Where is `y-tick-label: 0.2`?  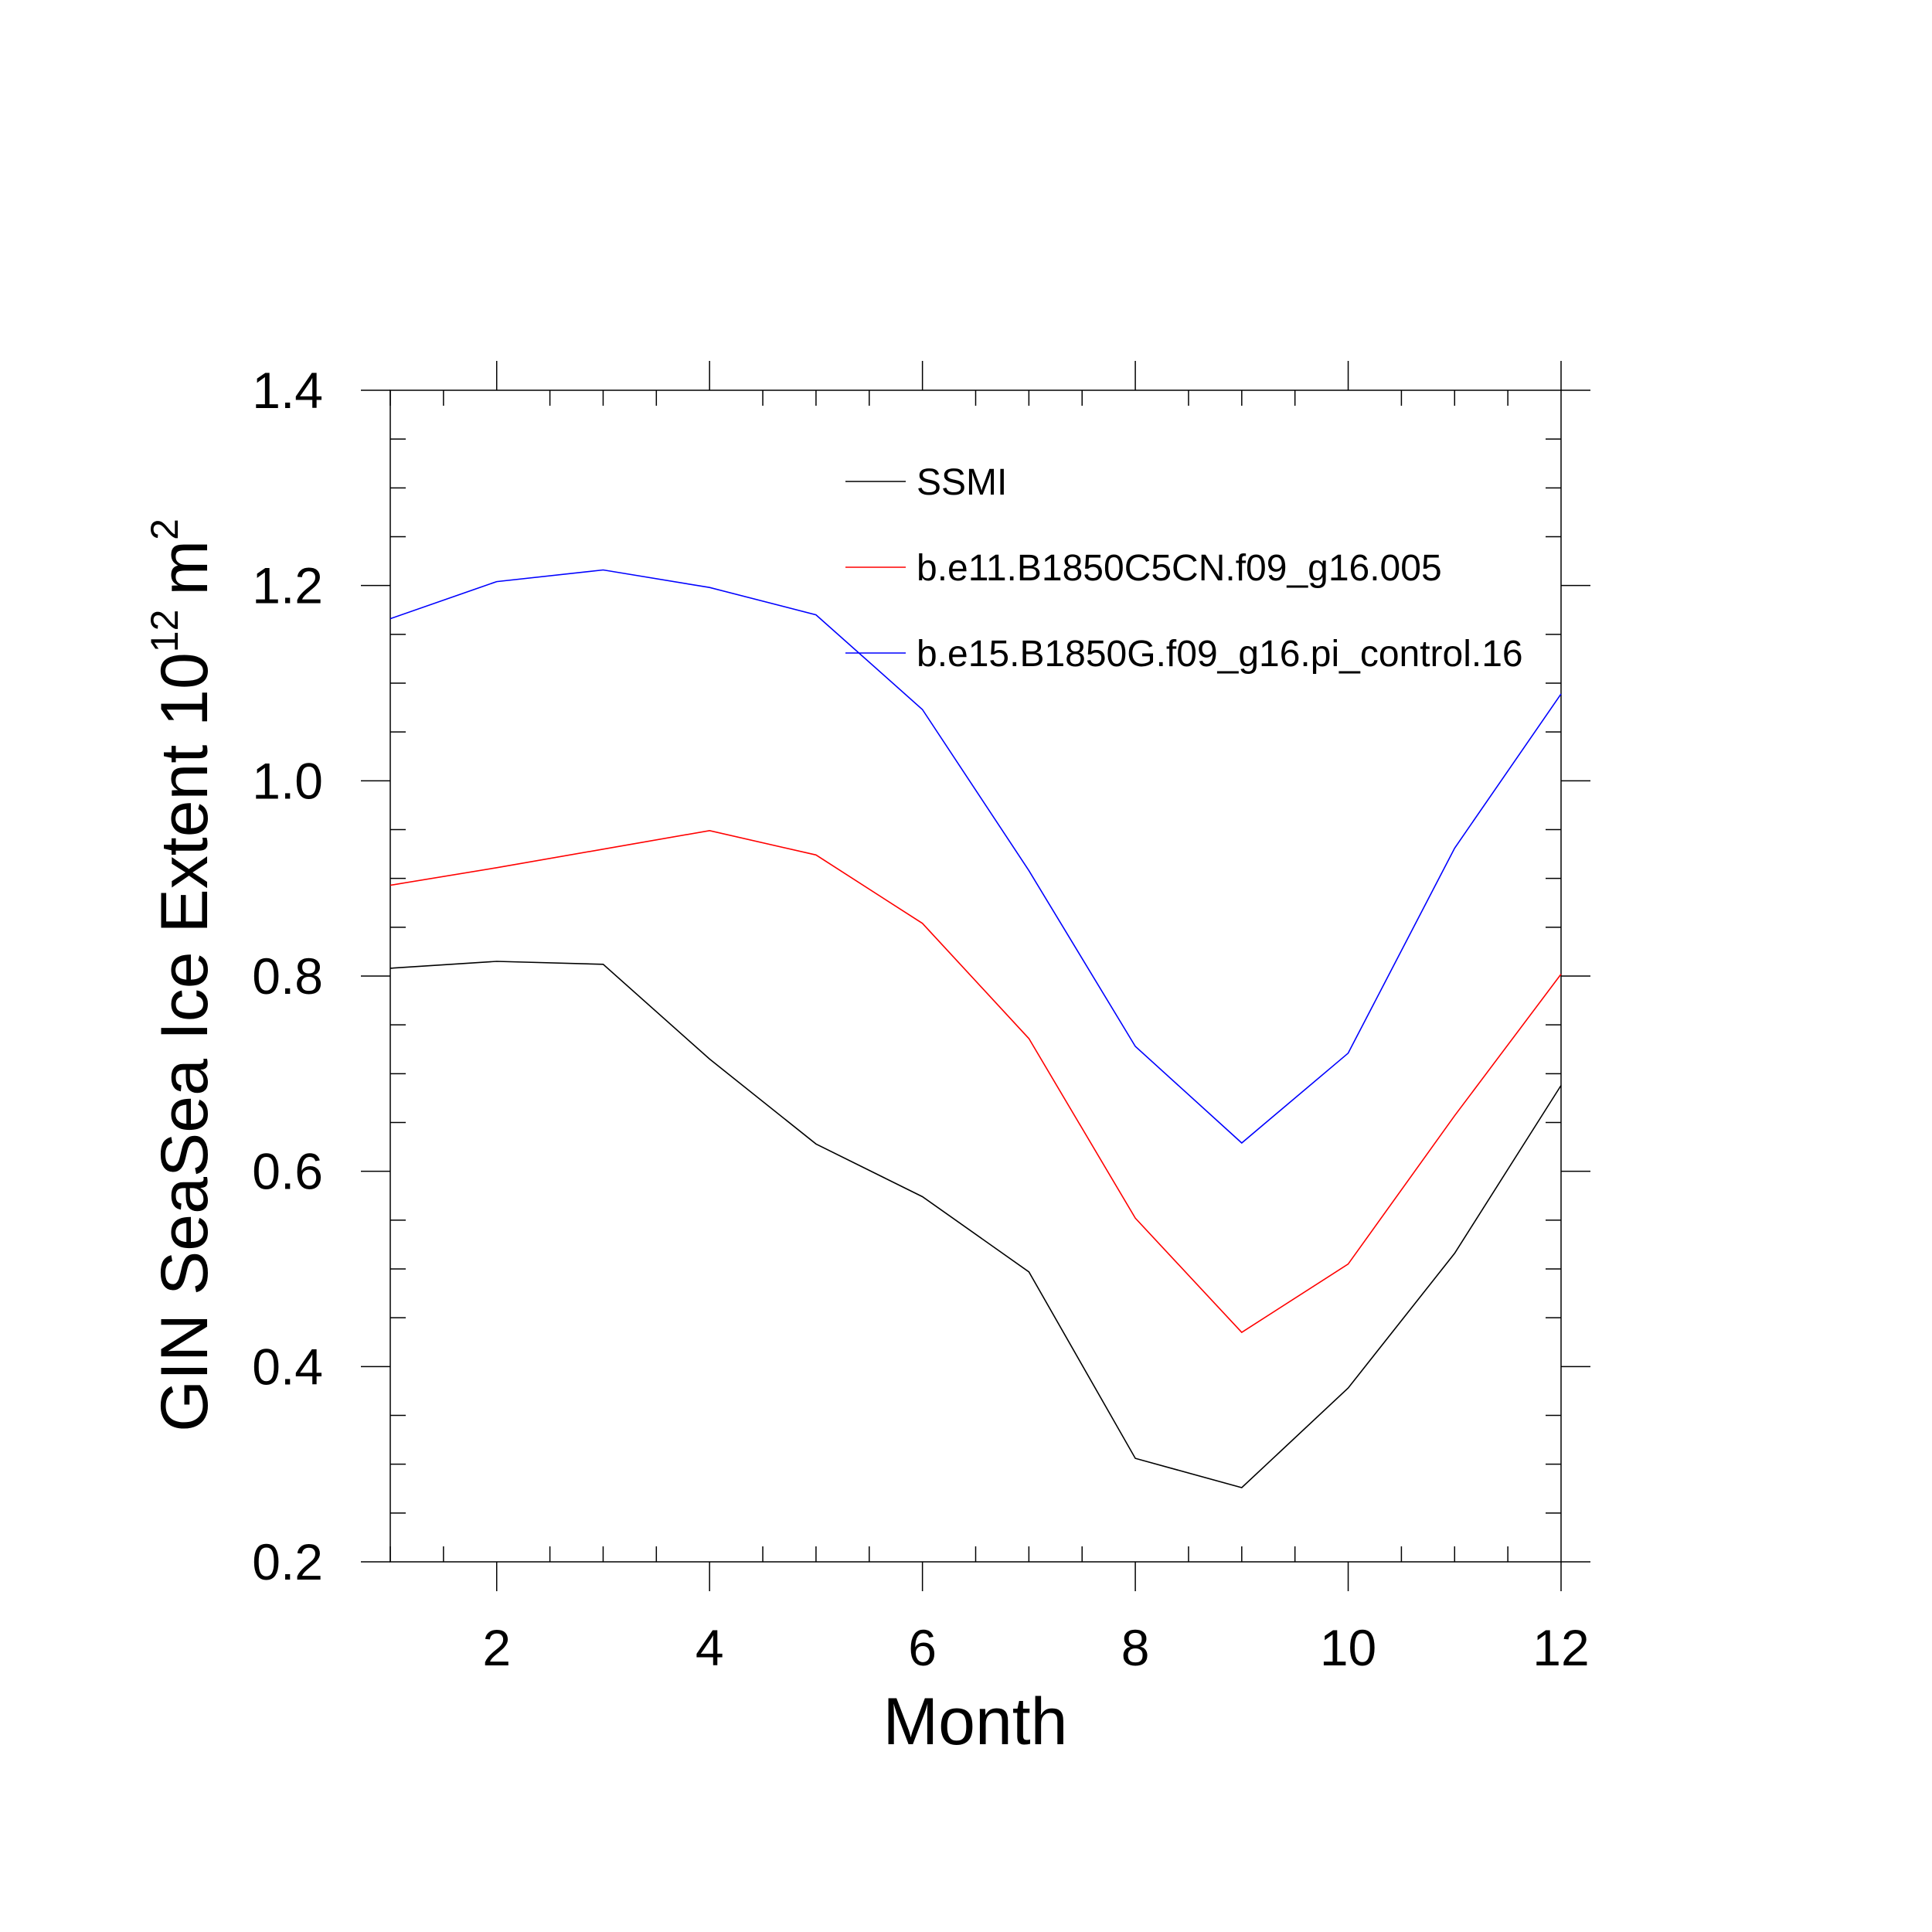 y-tick-label: 0.2 is located at coordinates (287, 1561).